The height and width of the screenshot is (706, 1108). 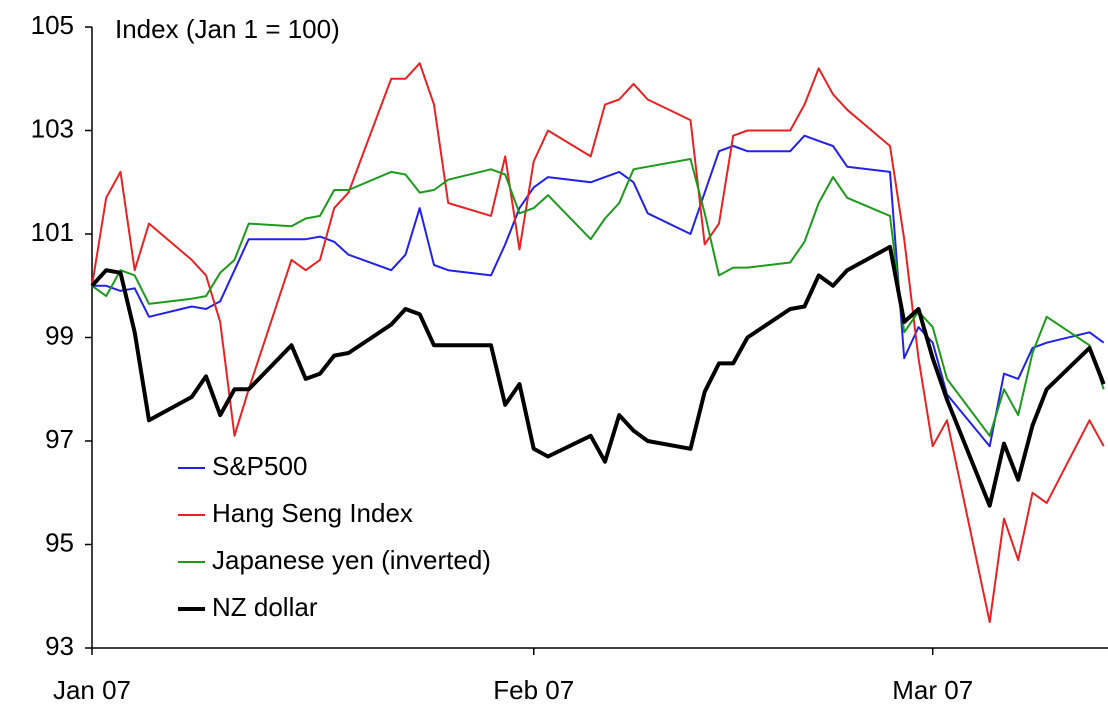 What do you see at coordinates (533, 690) in the screenshot?
I see `x-tick-label: Feb 07` at bounding box center [533, 690].